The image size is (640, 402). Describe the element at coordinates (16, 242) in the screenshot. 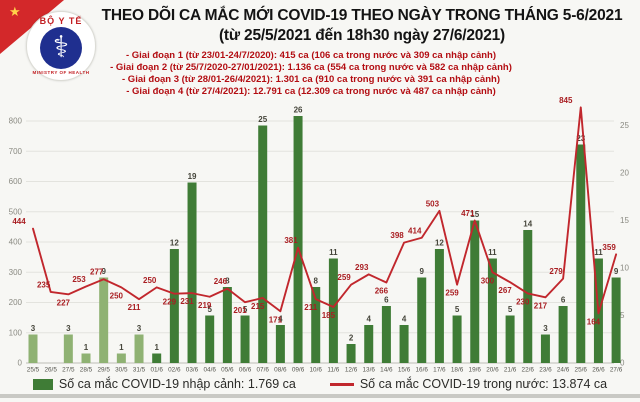

I see `left-axis-tick-label: 400` at that location.